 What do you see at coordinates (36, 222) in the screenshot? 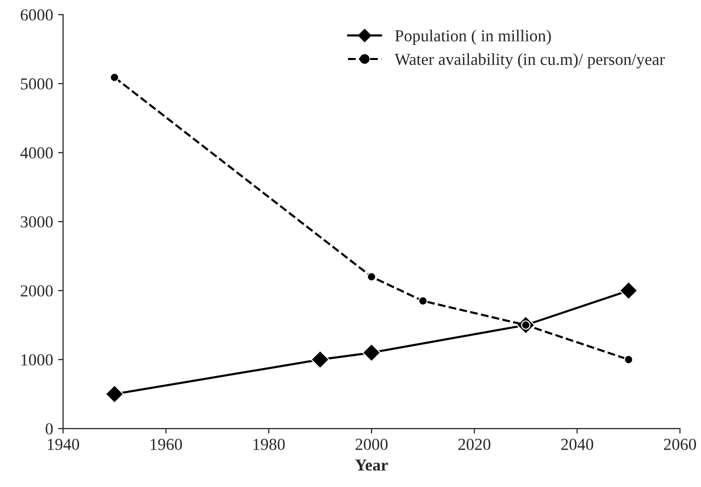
I see `y-tick-label: 3000` at bounding box center [36, 222].